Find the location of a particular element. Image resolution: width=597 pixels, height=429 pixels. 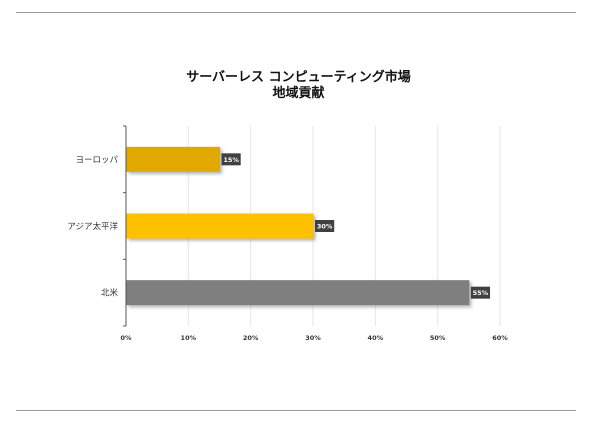

x-tick-label: 0% is located at coordinates (126, 338).